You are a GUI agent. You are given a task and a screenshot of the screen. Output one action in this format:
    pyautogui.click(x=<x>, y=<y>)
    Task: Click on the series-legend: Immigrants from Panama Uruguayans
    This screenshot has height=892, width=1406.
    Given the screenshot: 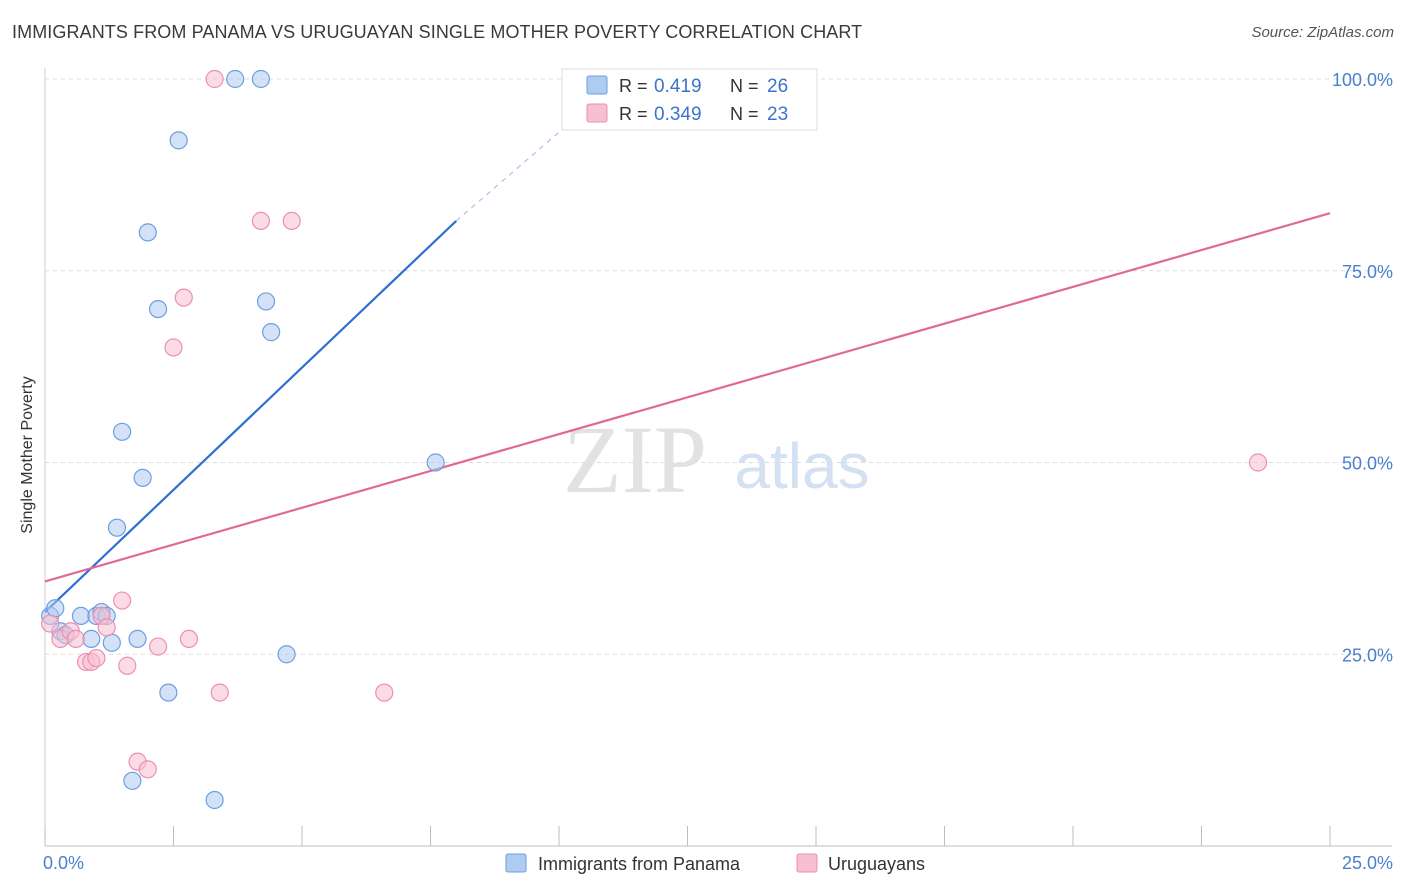 What is the action you would take?
    pyautogui.click(x=715, y=863)
    